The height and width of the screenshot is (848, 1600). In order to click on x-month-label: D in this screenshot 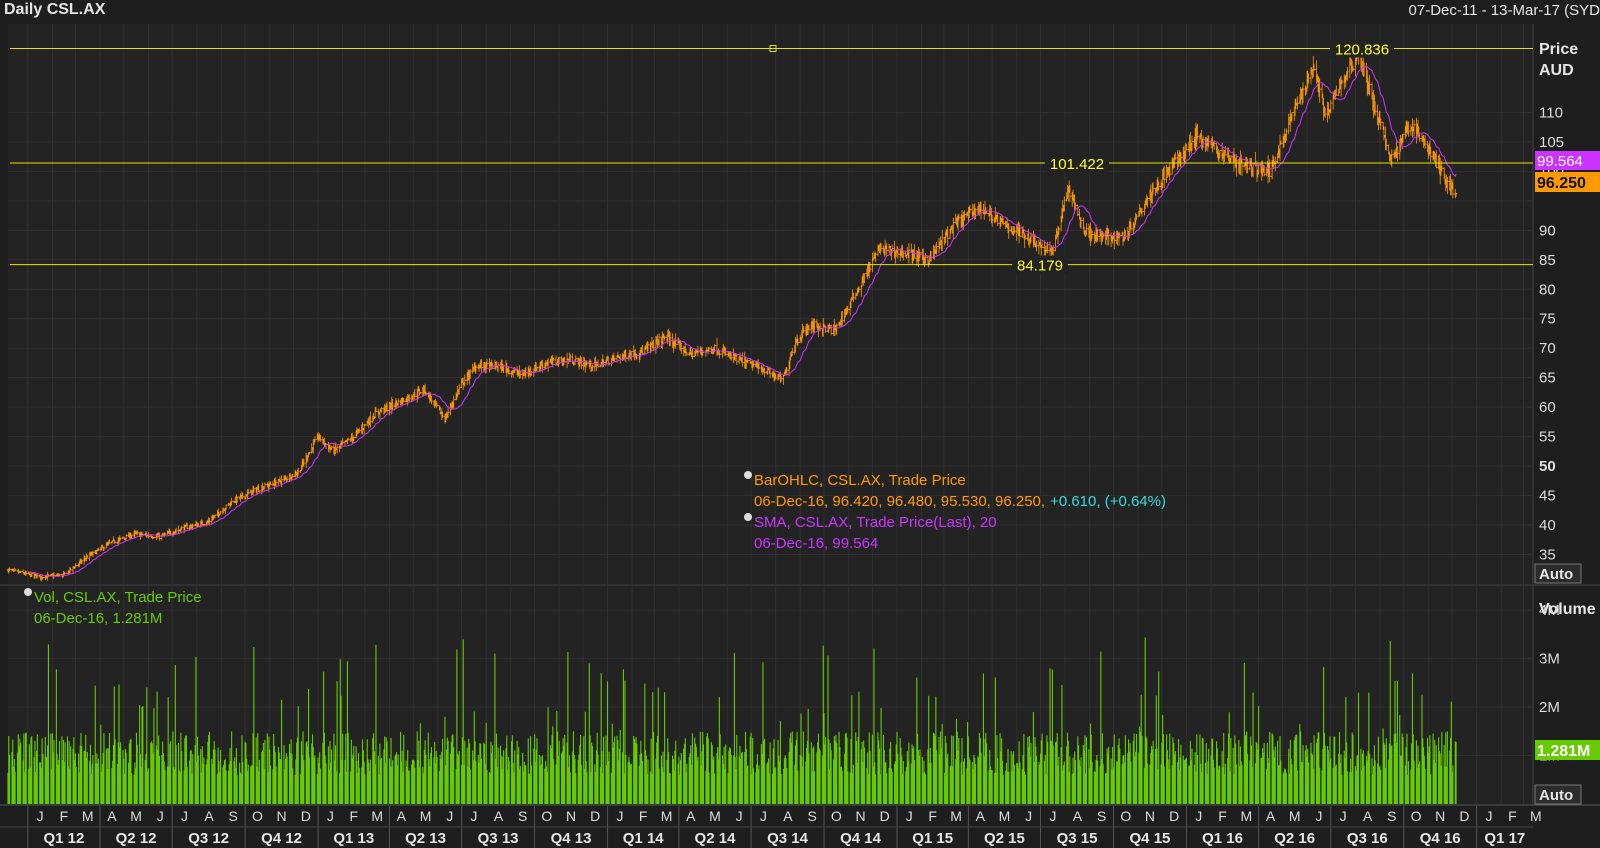, I will do `click(306, 816)`.